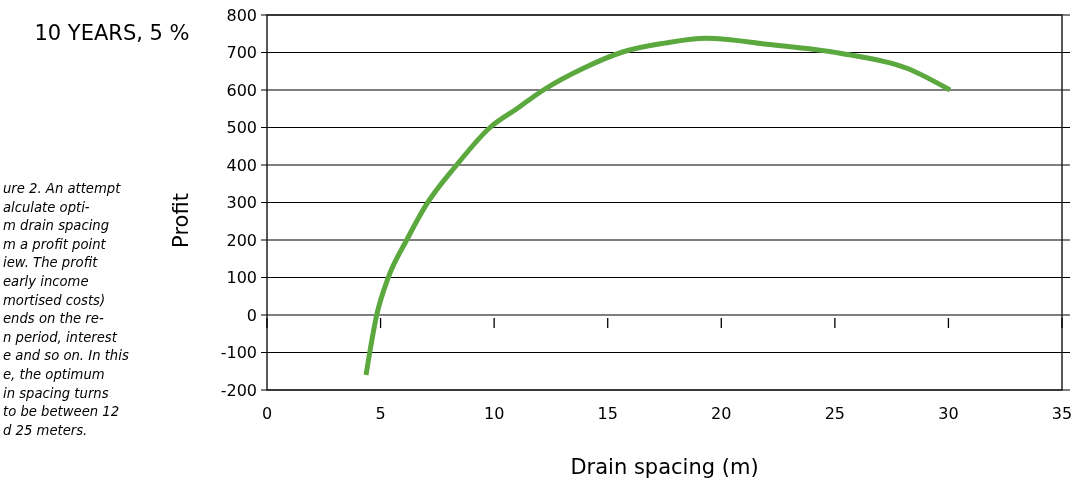  Describe the element at coordinates (66, 309) in the screenshot. I see `text: ure 2. An attempt alculate opti- m drain spacing m a profit point iew. The profit early income mortised costs) ends on the re- n period, interest e and so on. In this e, the optimum in spacing turns to be between 12 d 25 meters.` at that location.